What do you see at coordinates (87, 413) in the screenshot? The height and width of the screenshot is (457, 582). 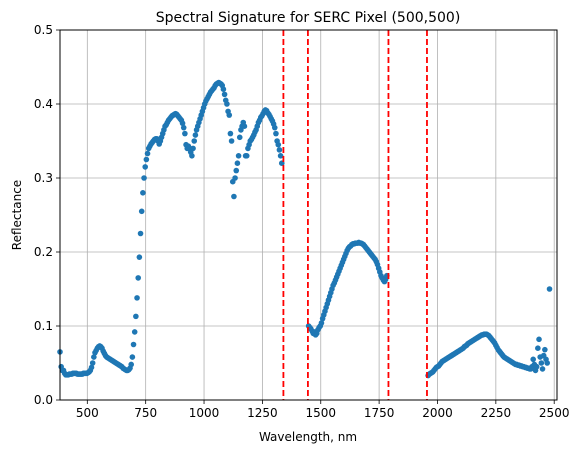 I see `x-tick-label: 500` at bounding box center [87, 413].